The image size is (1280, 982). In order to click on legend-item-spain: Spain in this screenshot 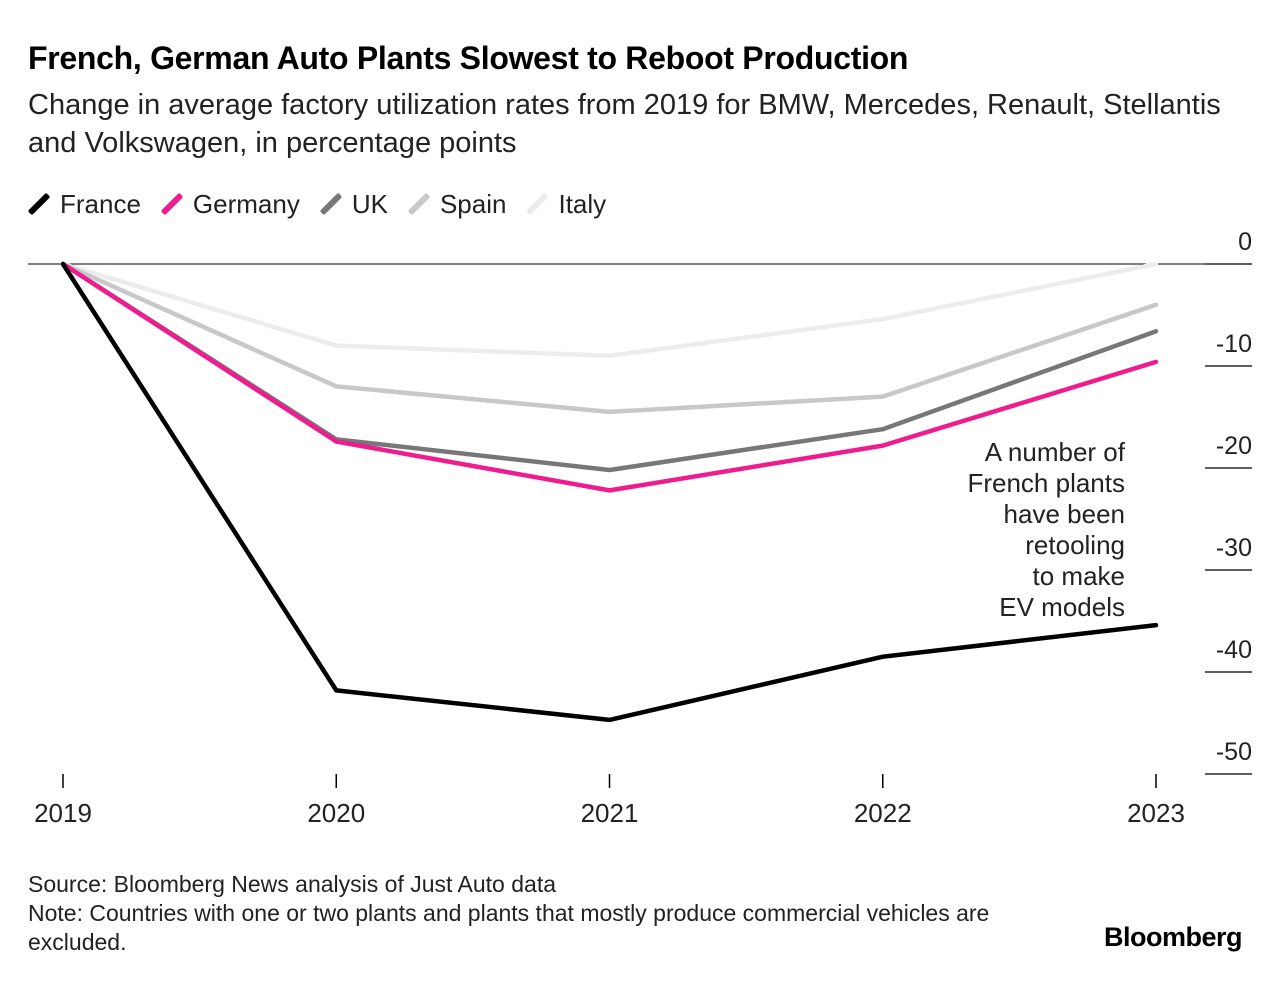, I will do `click(457, 204)`.